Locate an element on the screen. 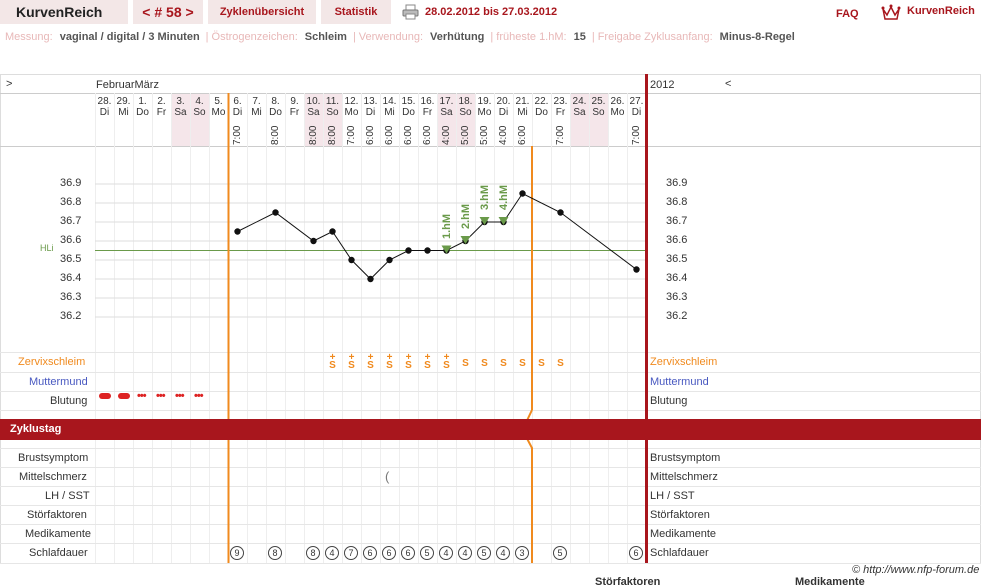 This screenshot has height=588, width=981. day-date: 1. is located at coordinates (142, 101).